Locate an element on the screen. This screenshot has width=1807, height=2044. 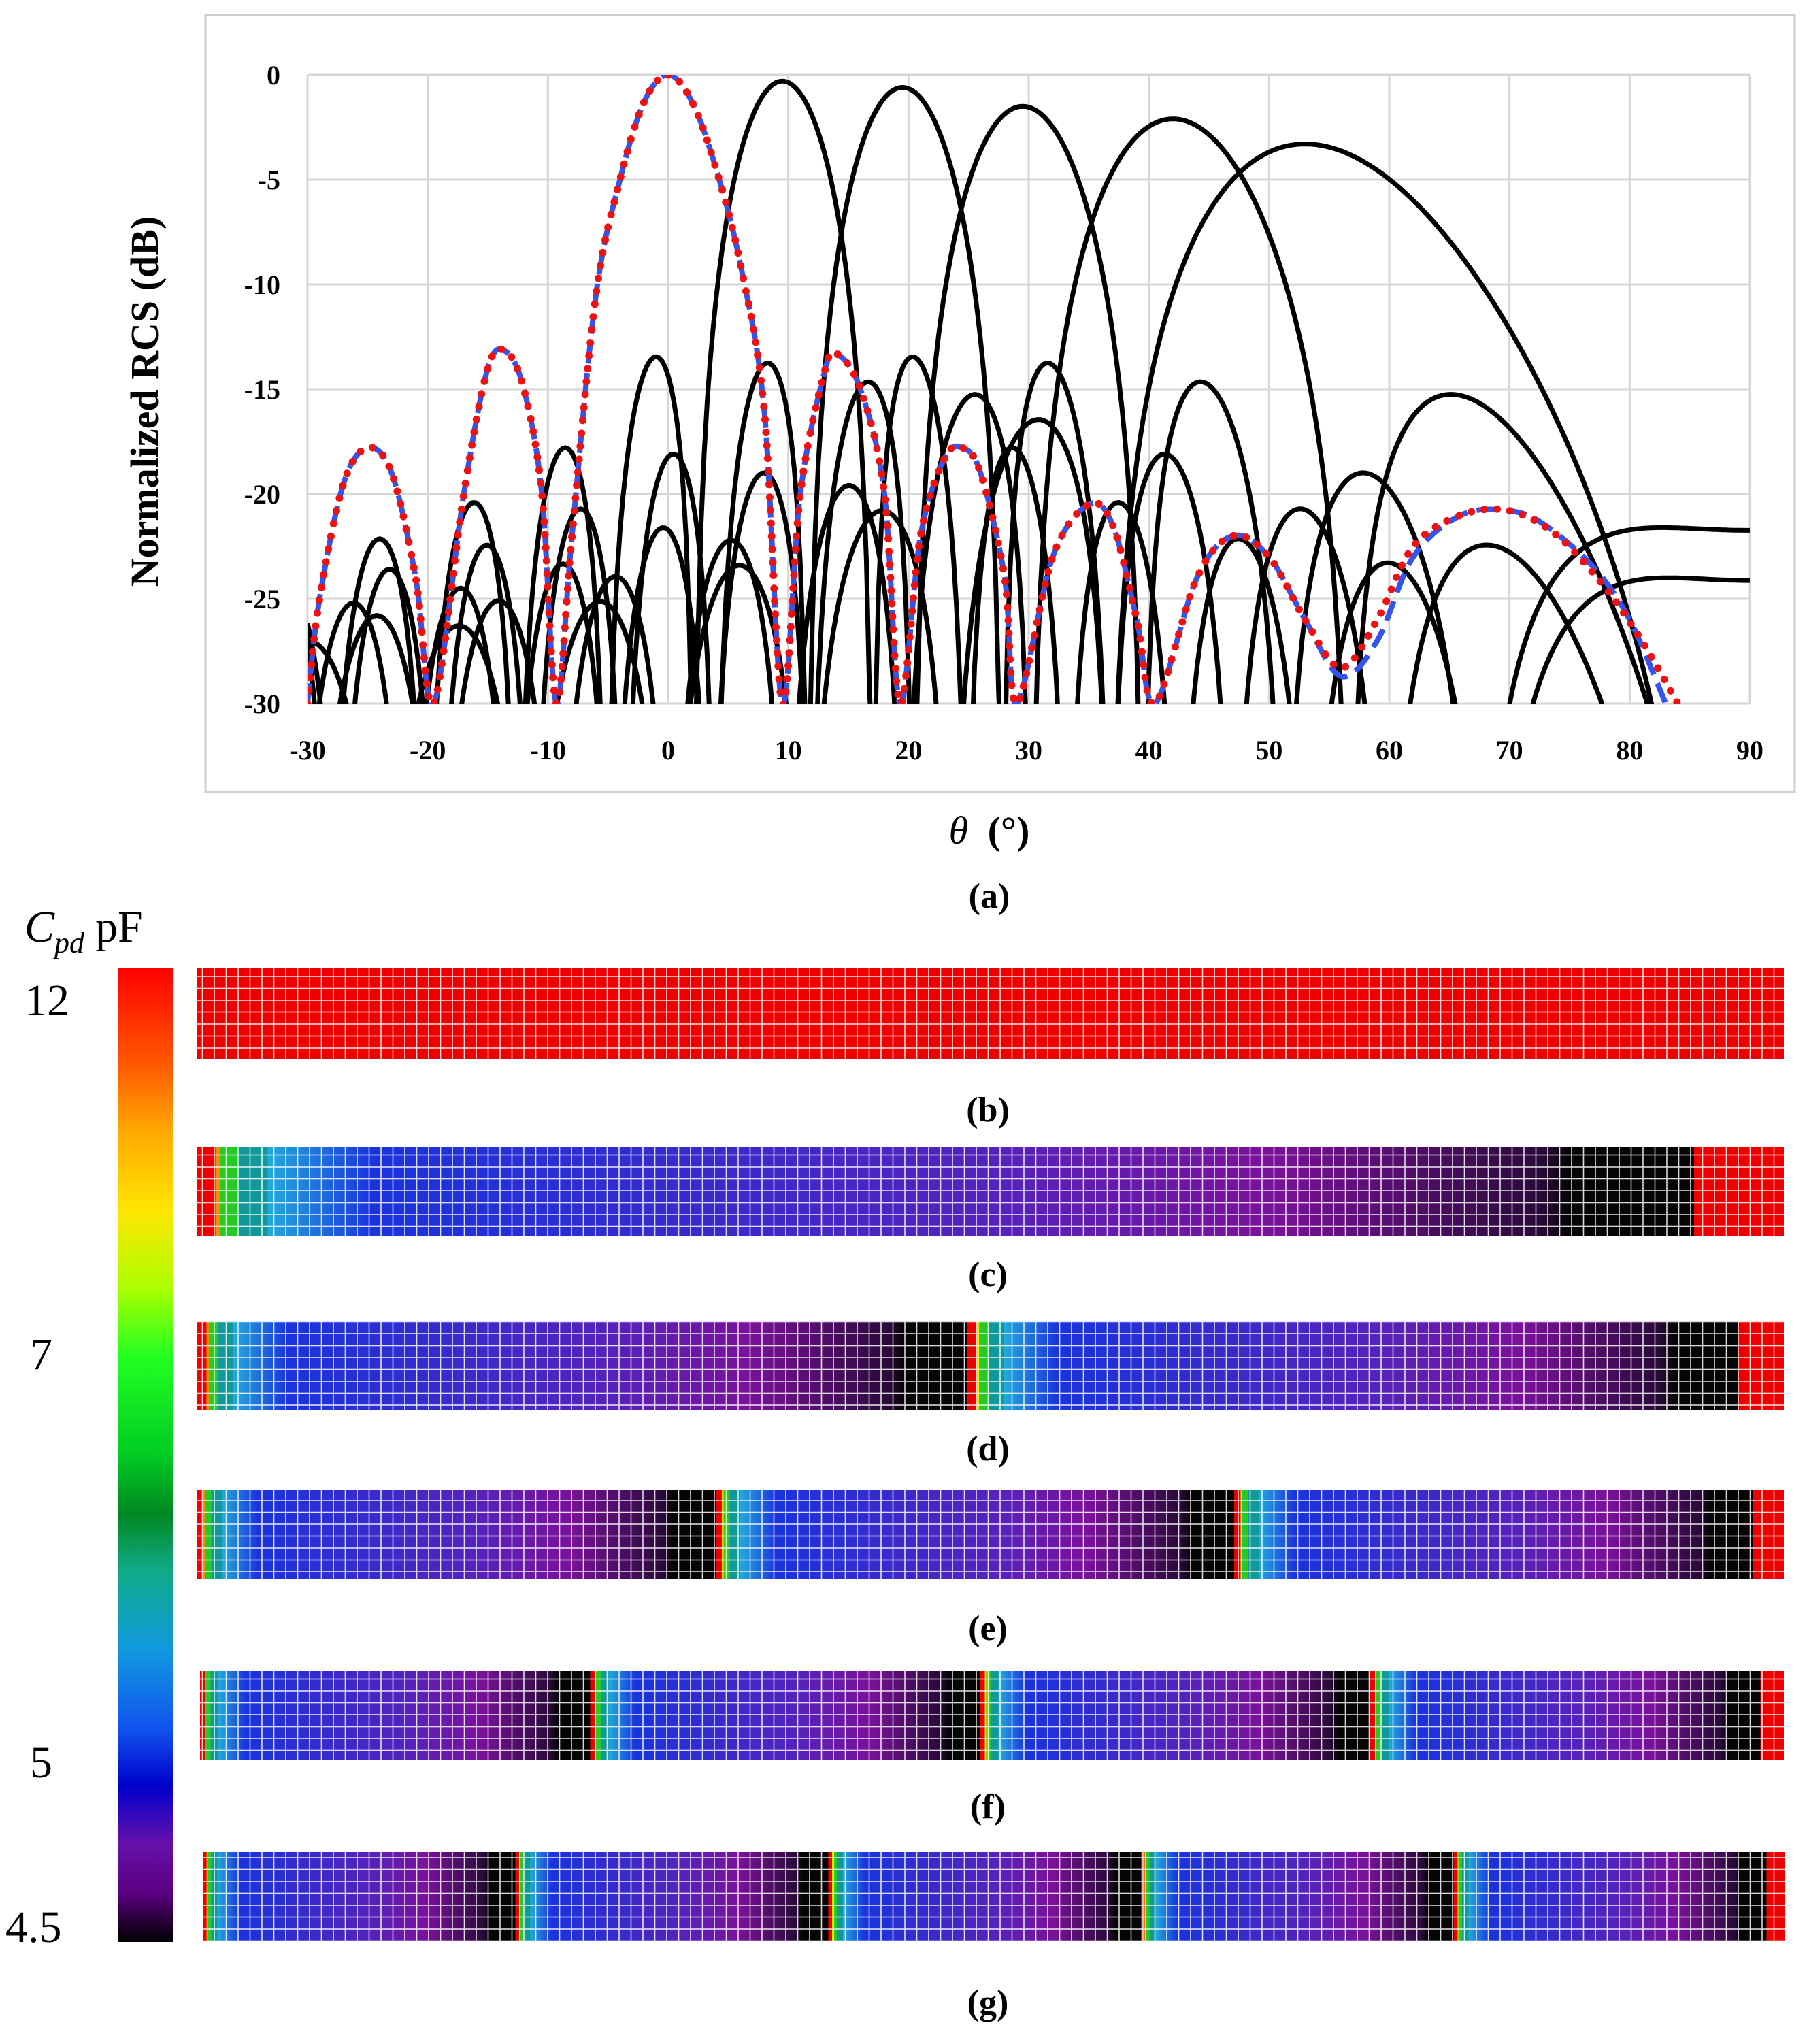
strip-e: (e) is located at coordinates (990, 1569).